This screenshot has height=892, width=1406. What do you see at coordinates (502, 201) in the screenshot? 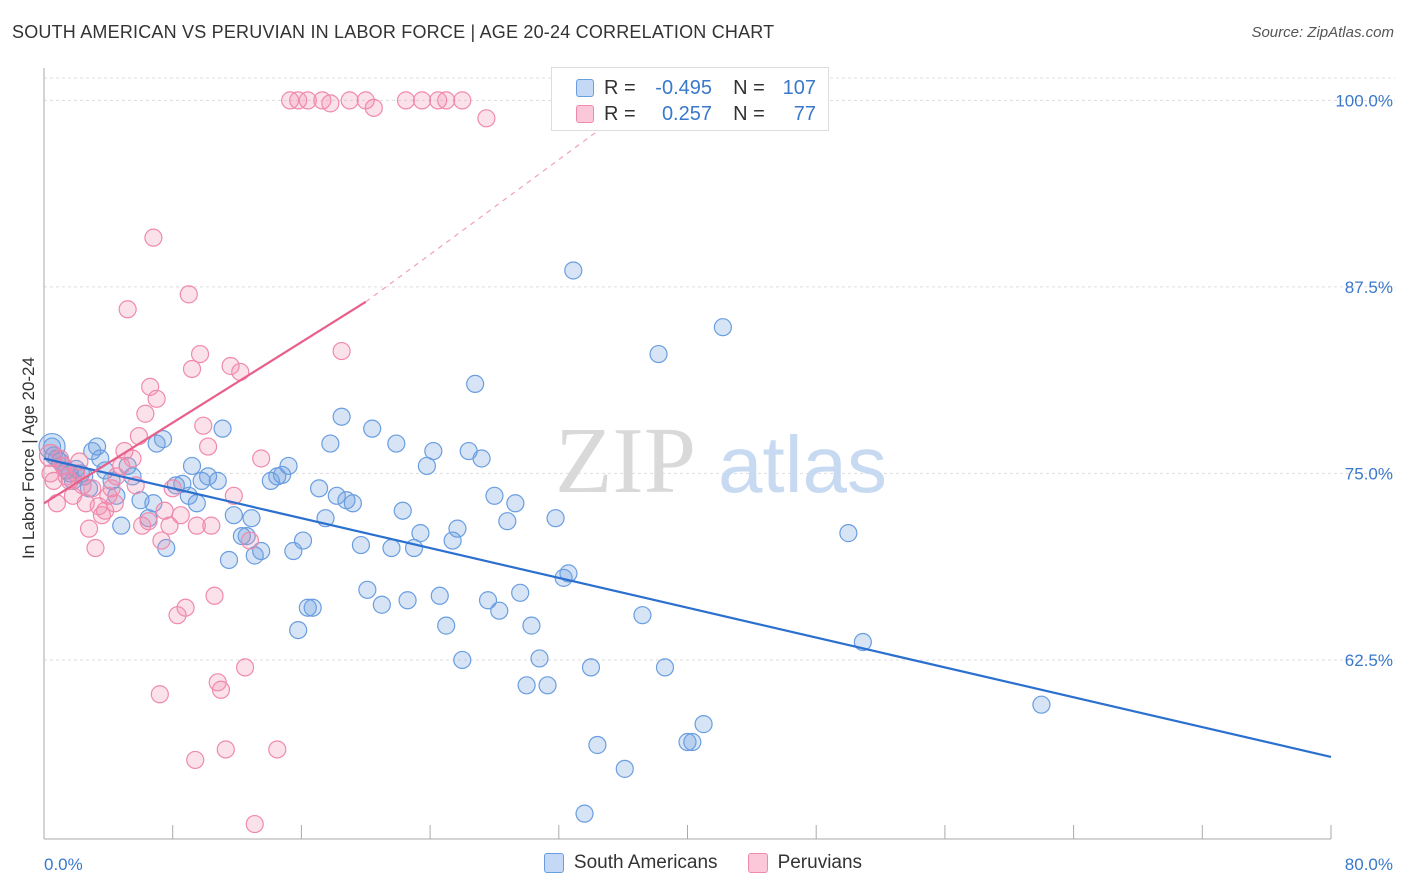
I see `peruvians-trend-extension` at bounding box center [502, 201].